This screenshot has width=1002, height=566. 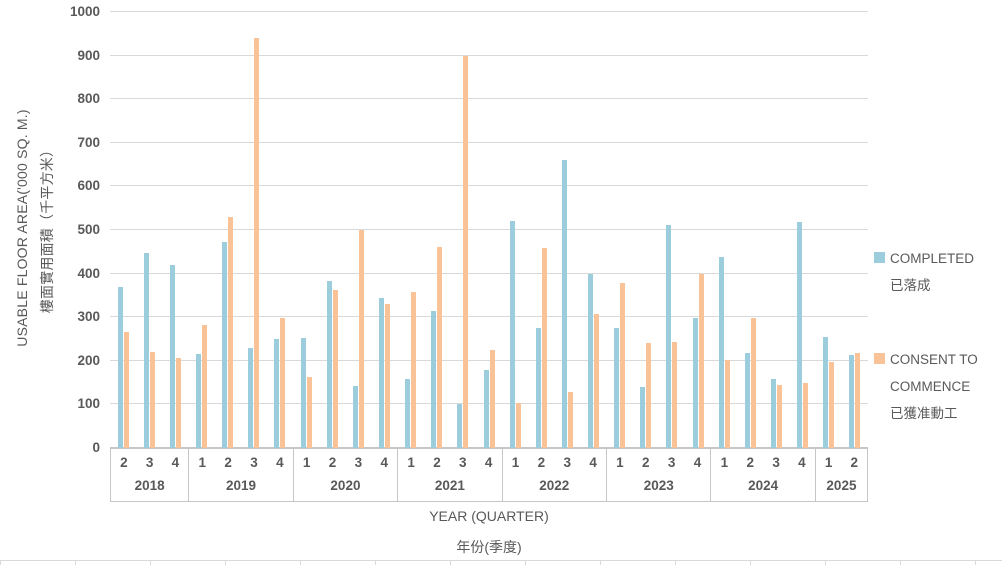 What do you see at coordinates (879, 257) in the screenshot?
I see `completed-series-swatch-icon` at bounding box center [879, 257].